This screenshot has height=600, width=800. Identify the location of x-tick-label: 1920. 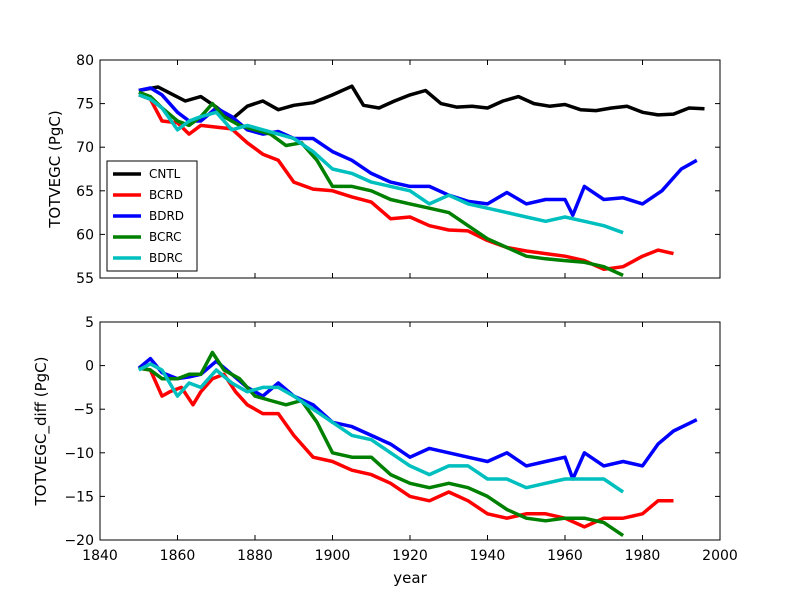
(410, 556).